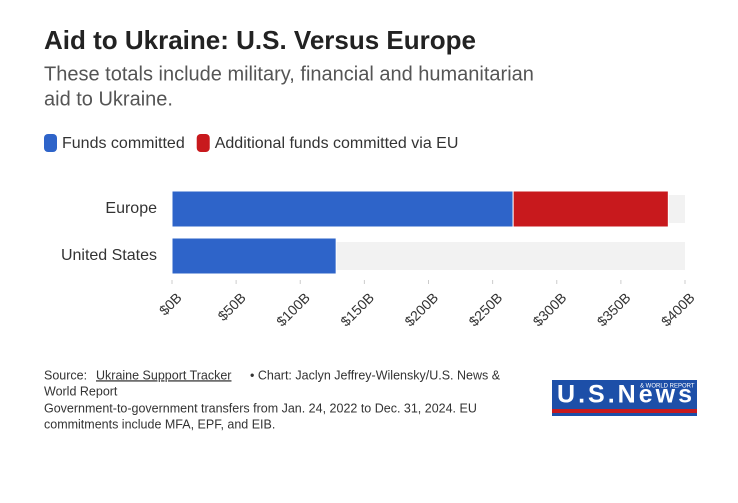  What do you see at coordinates (678, 309) in the screenshot?
I see `x-tick-label: $400B` at bounding box center [678, 309].